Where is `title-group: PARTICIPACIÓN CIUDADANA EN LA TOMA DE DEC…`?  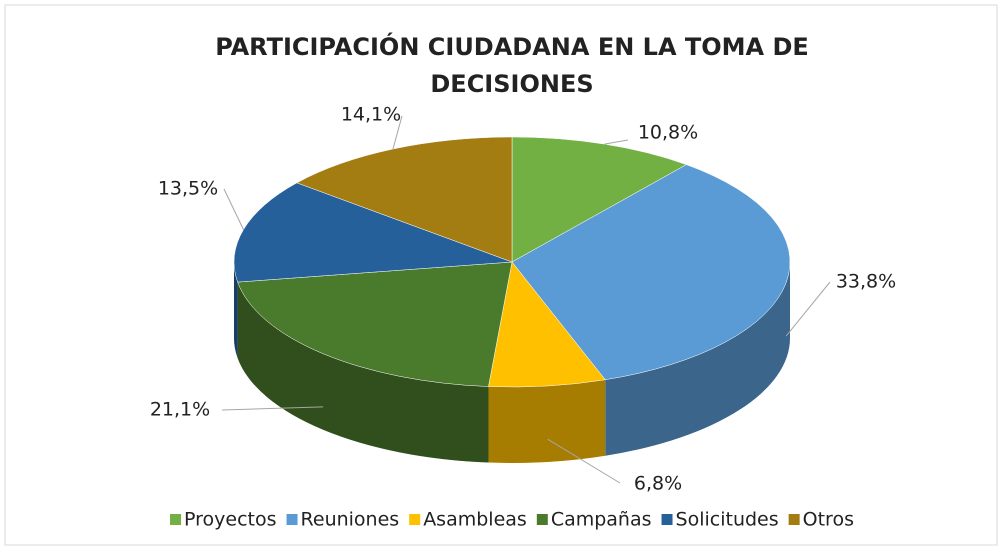 title-group: PARTICIPACIÓN CIUDADANA EN LA TOMA DE DEC… is located at coordinates (512, 64).